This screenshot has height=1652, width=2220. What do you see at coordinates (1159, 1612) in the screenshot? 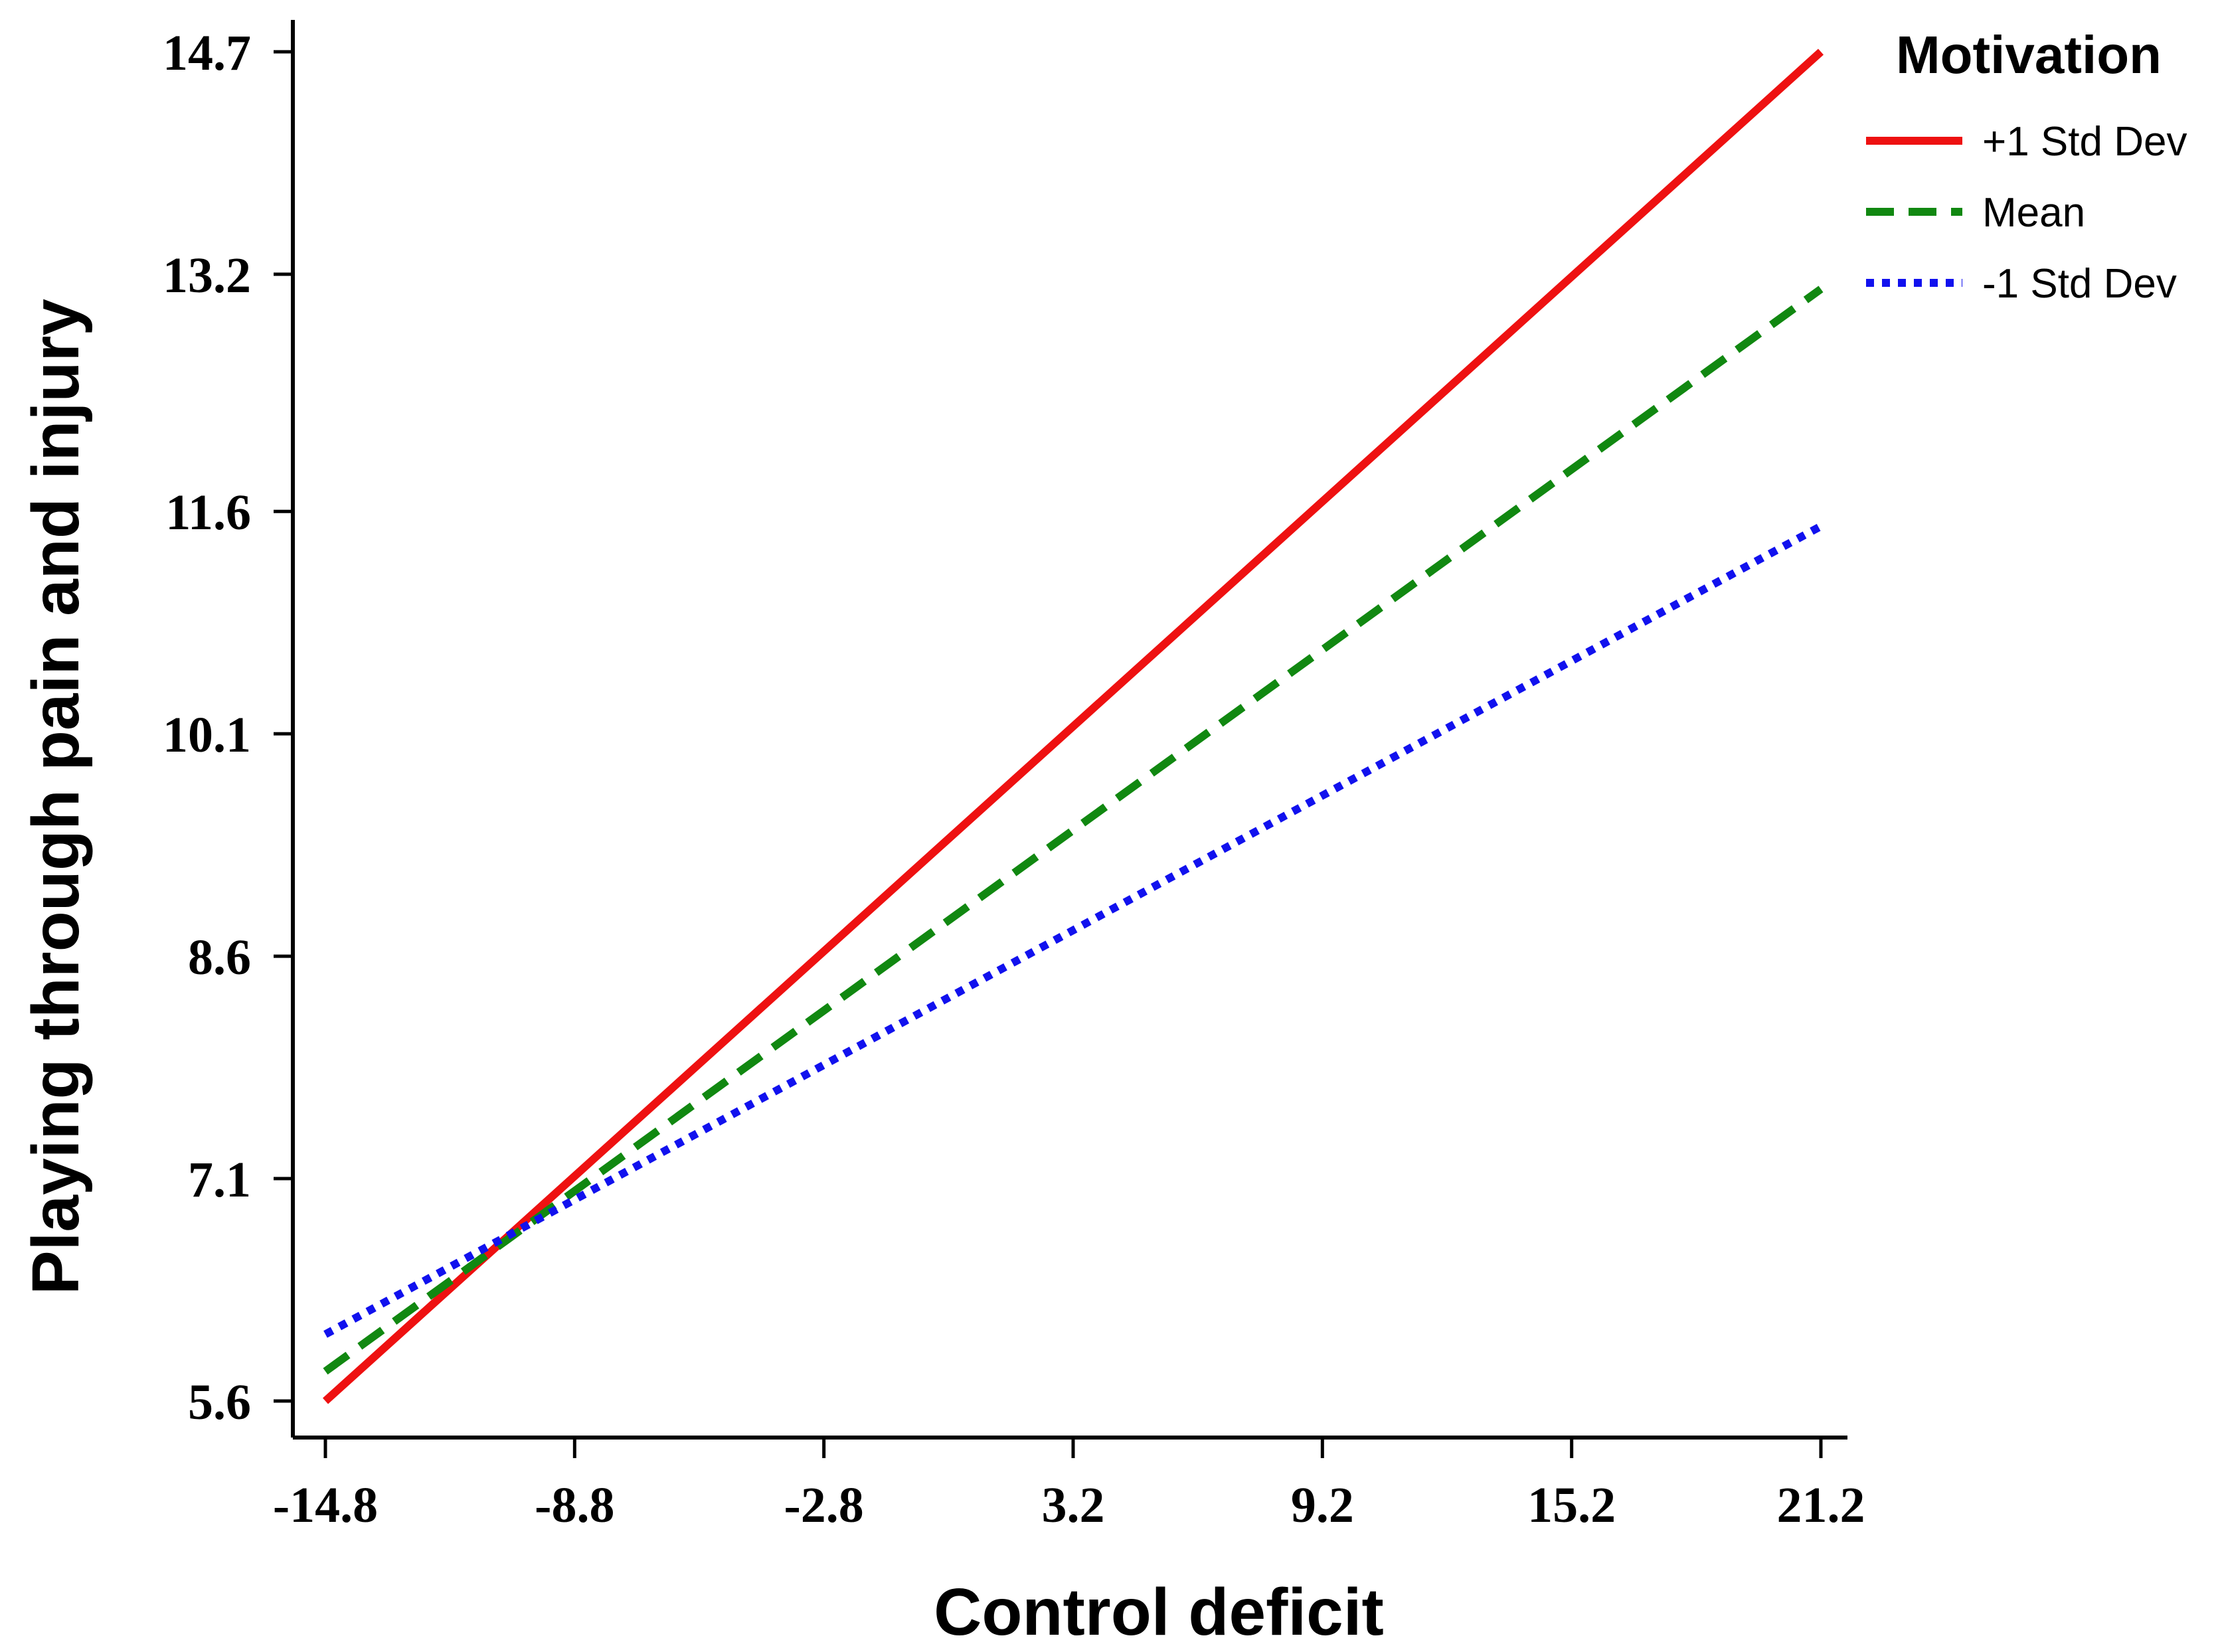
I see `x-axis-title: Control deficit` at bounding box center [1159, 1612].